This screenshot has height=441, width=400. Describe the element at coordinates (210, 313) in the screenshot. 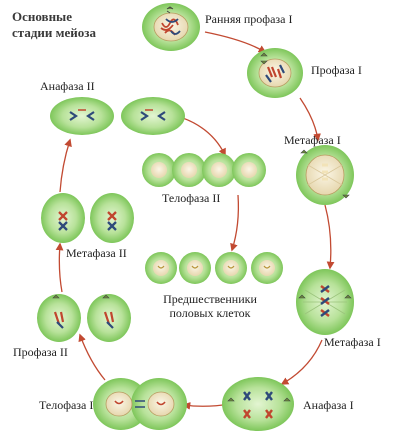

I see `gamete-precursors-line-2: половых клеток` at that location.